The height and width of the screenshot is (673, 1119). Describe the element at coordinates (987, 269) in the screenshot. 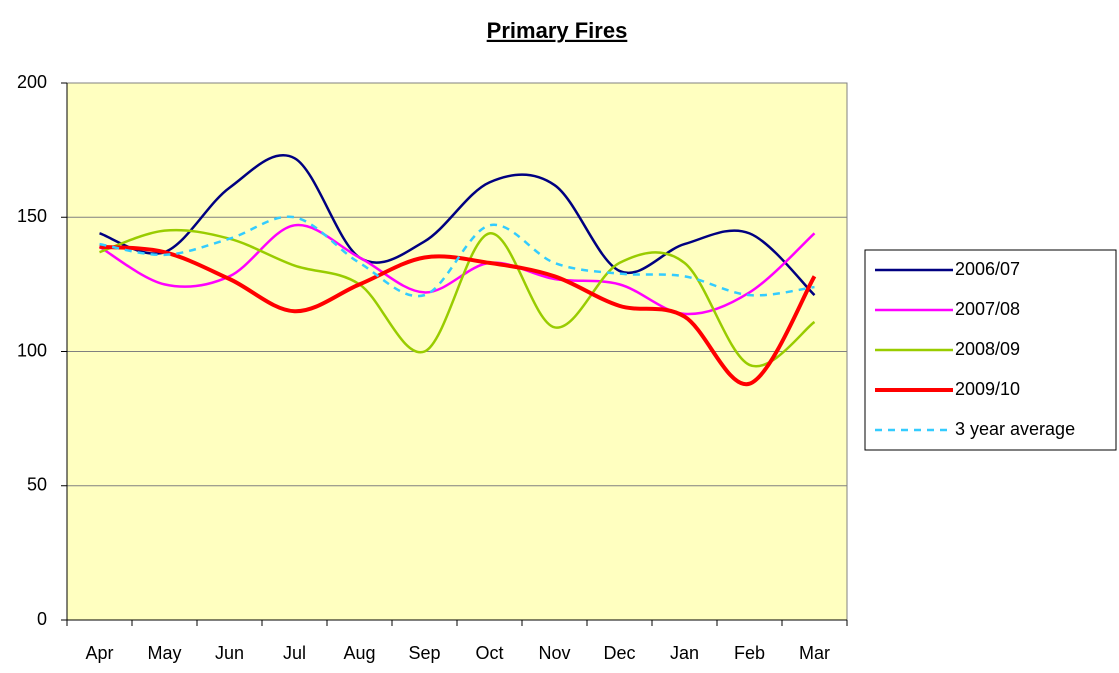

I see `legend-label: 2006/07` at that location.